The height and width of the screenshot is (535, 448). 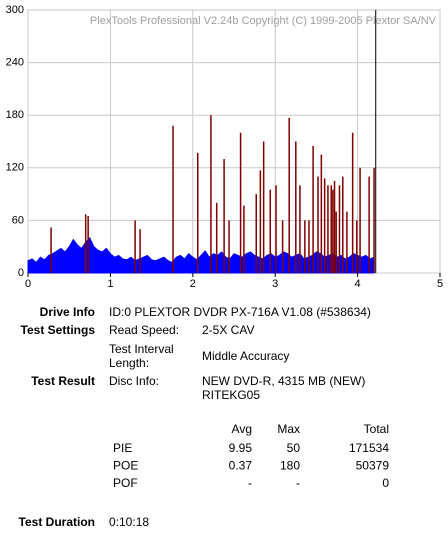 I want to click on y-tick-label: 0, so click(x=21, y=273).